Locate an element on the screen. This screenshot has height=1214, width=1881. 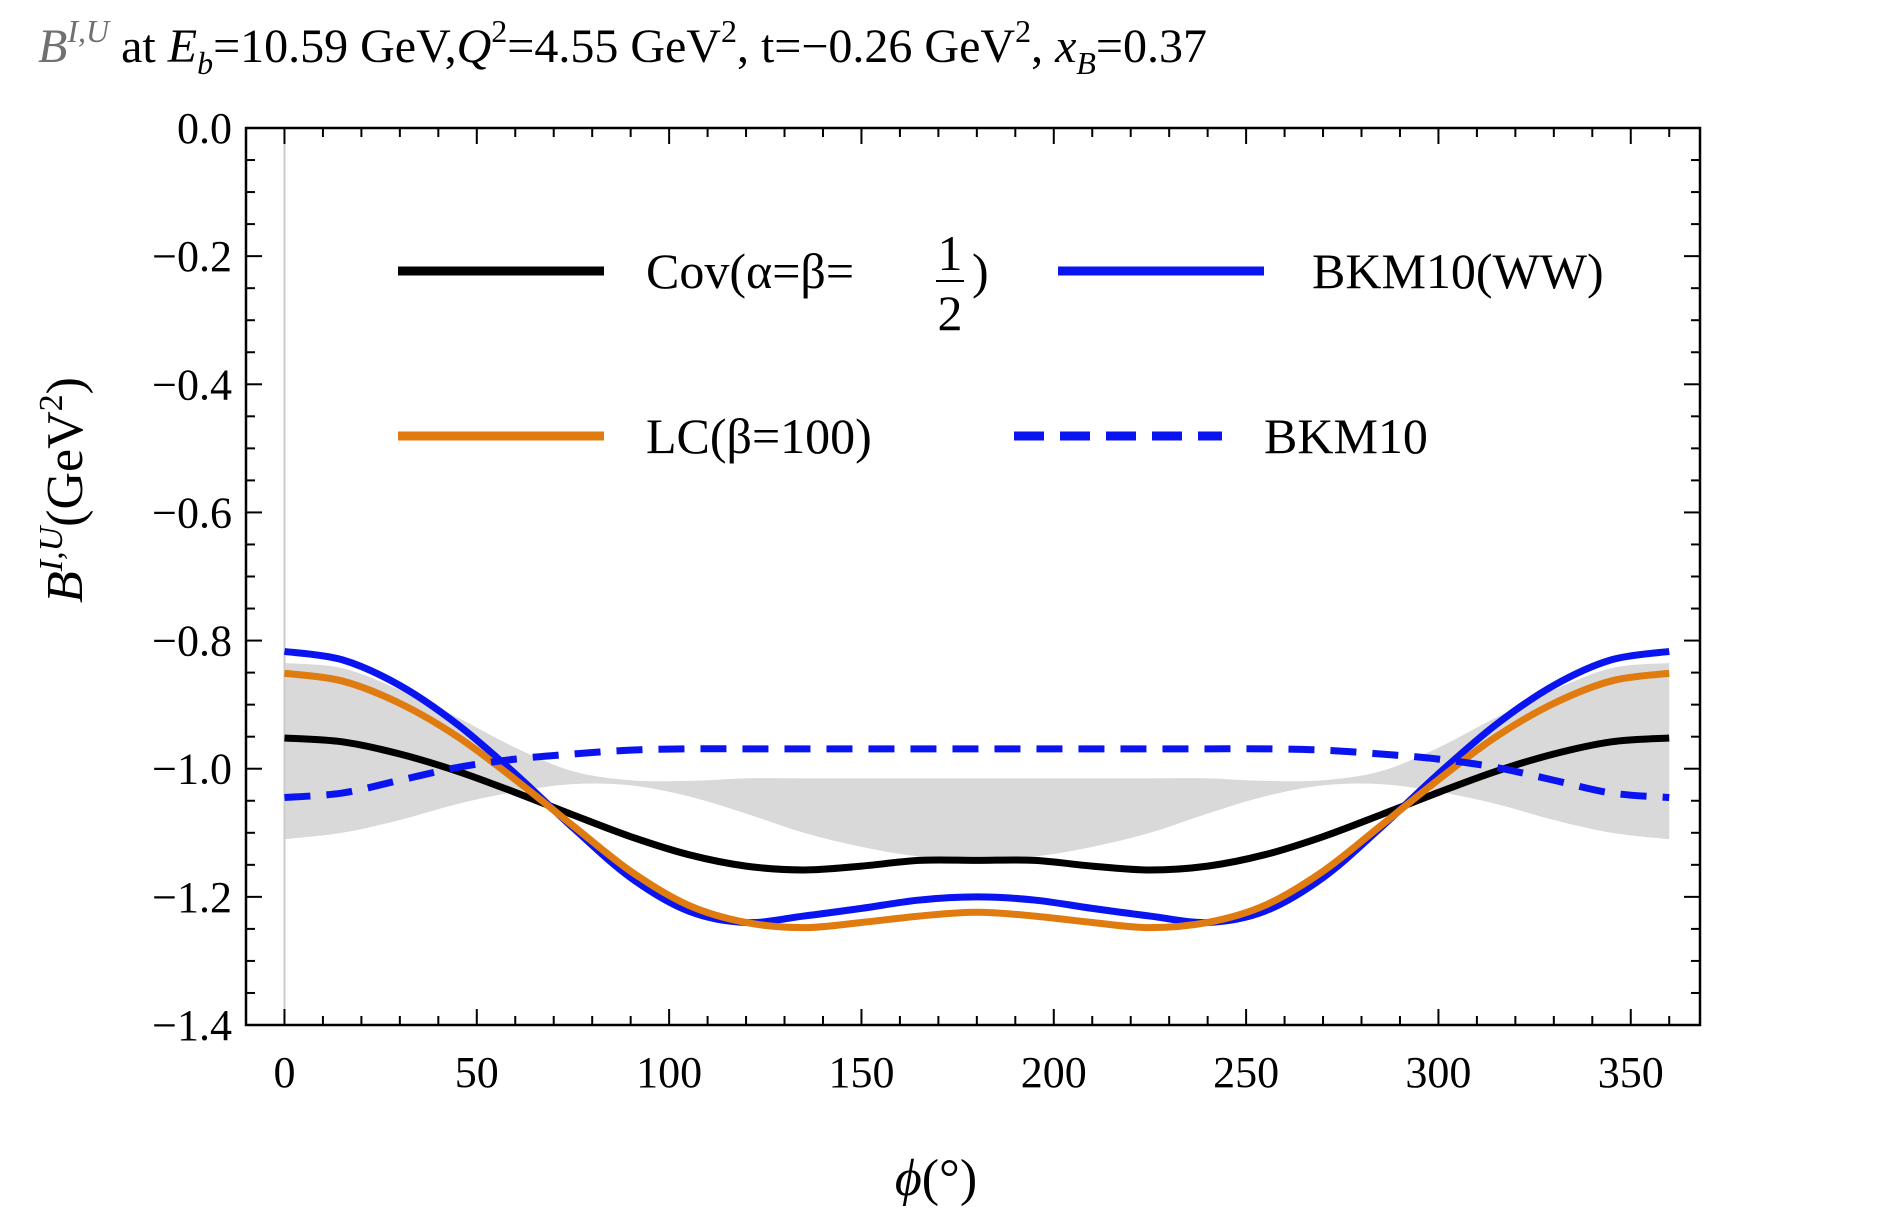
y-tick-label: 0.0 is located at coordinates (204, 128).